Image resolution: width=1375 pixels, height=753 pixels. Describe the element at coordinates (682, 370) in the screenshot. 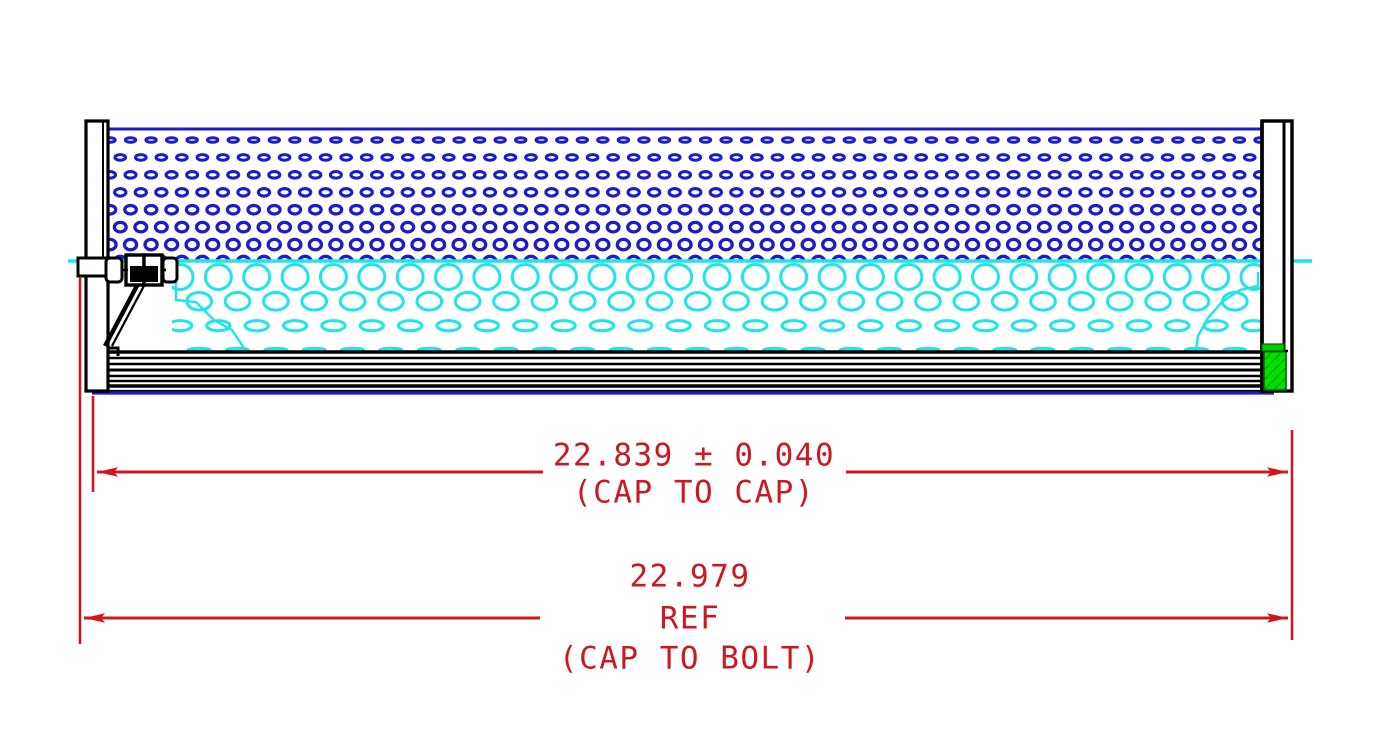

I see `pleat-stack` at that location.